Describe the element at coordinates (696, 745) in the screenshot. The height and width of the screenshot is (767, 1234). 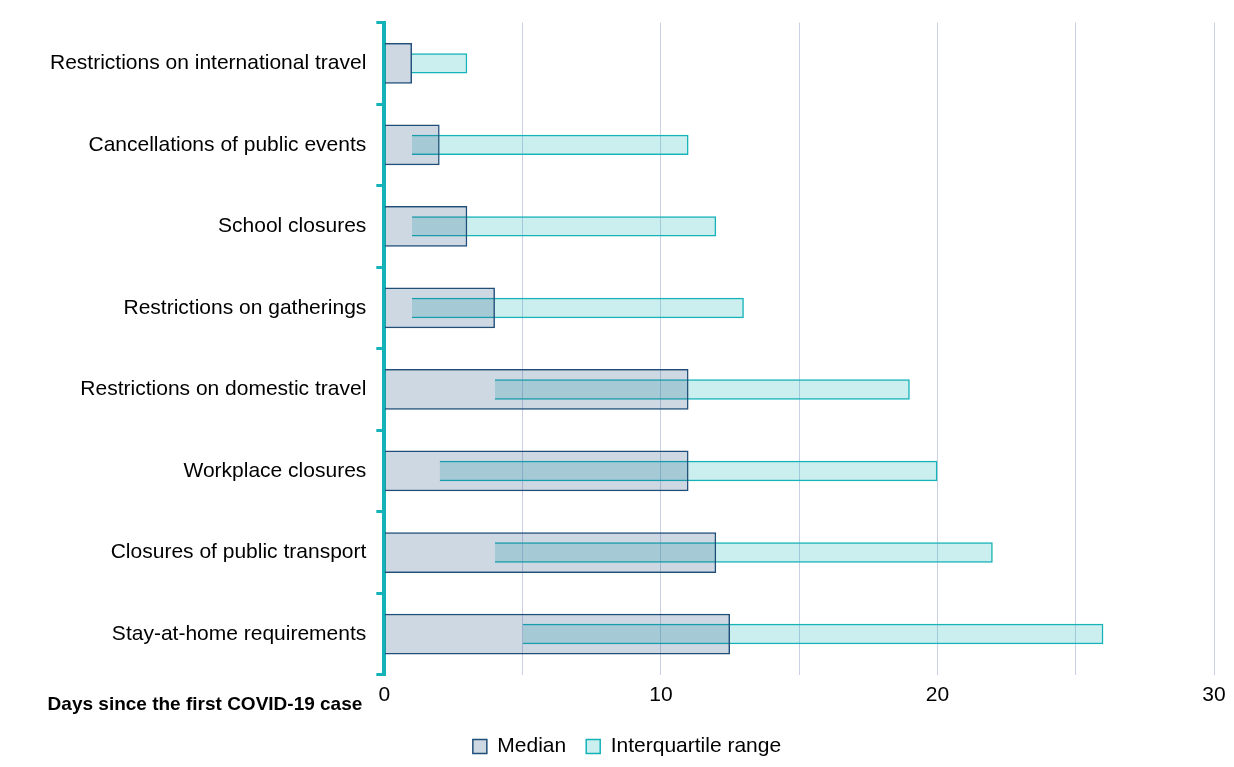
I see `legend-label: Interquartile range` at that location.